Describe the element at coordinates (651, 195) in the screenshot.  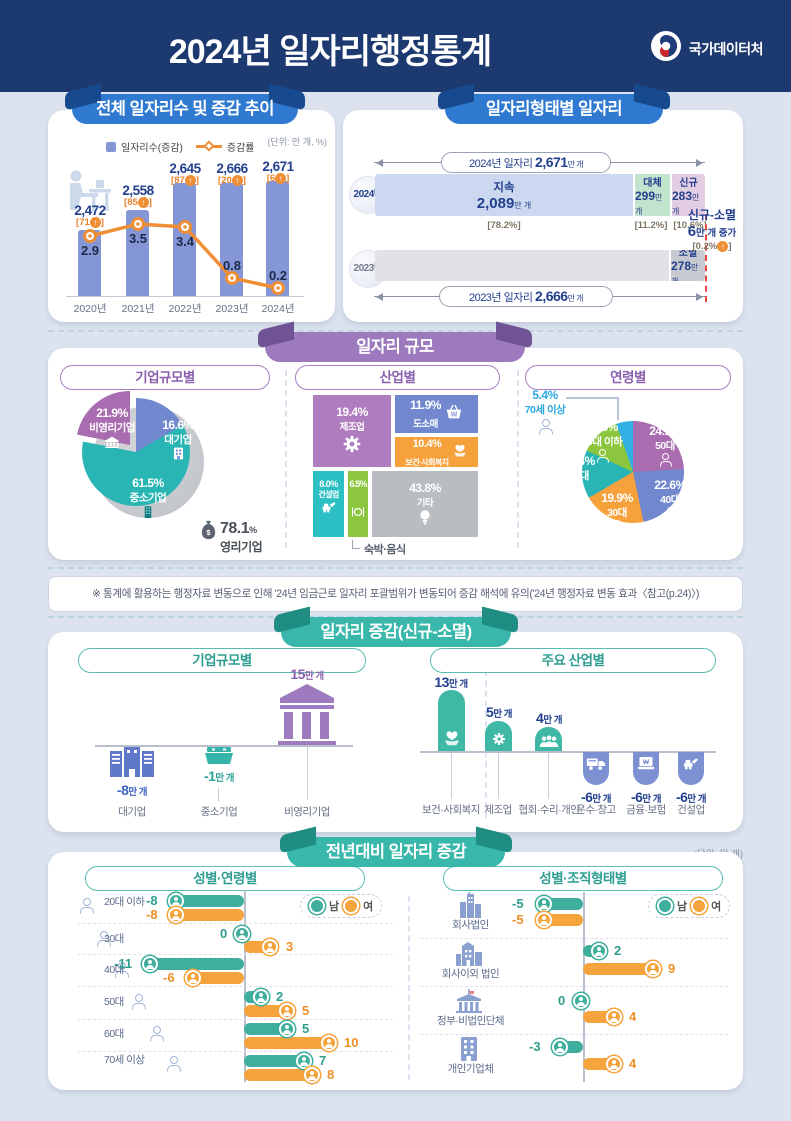
I see `segment-daeche: 대체 299만 개` at that location.